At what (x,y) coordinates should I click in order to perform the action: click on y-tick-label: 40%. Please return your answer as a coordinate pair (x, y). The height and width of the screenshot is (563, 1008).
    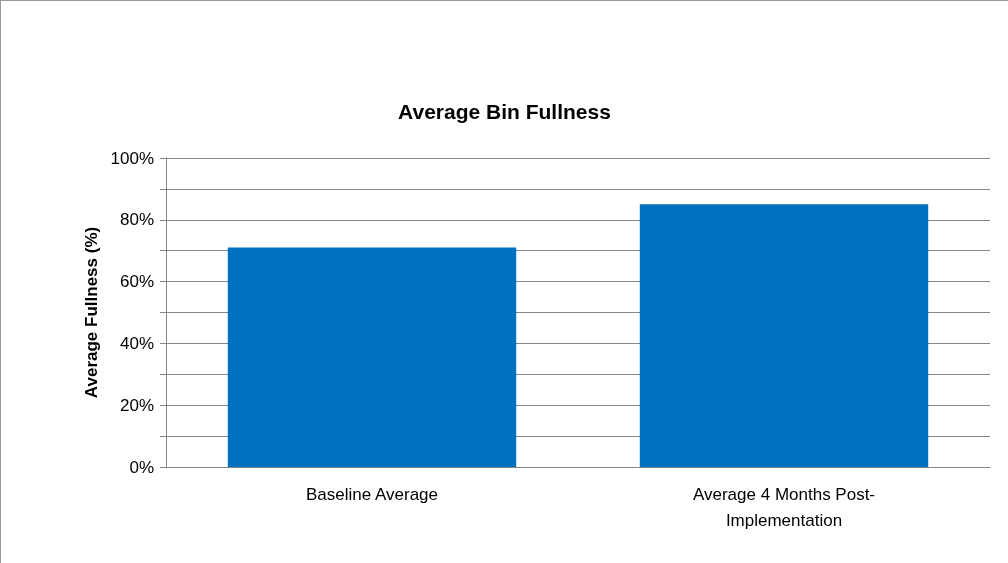
    Looking at the image, I should click on (136, 343).